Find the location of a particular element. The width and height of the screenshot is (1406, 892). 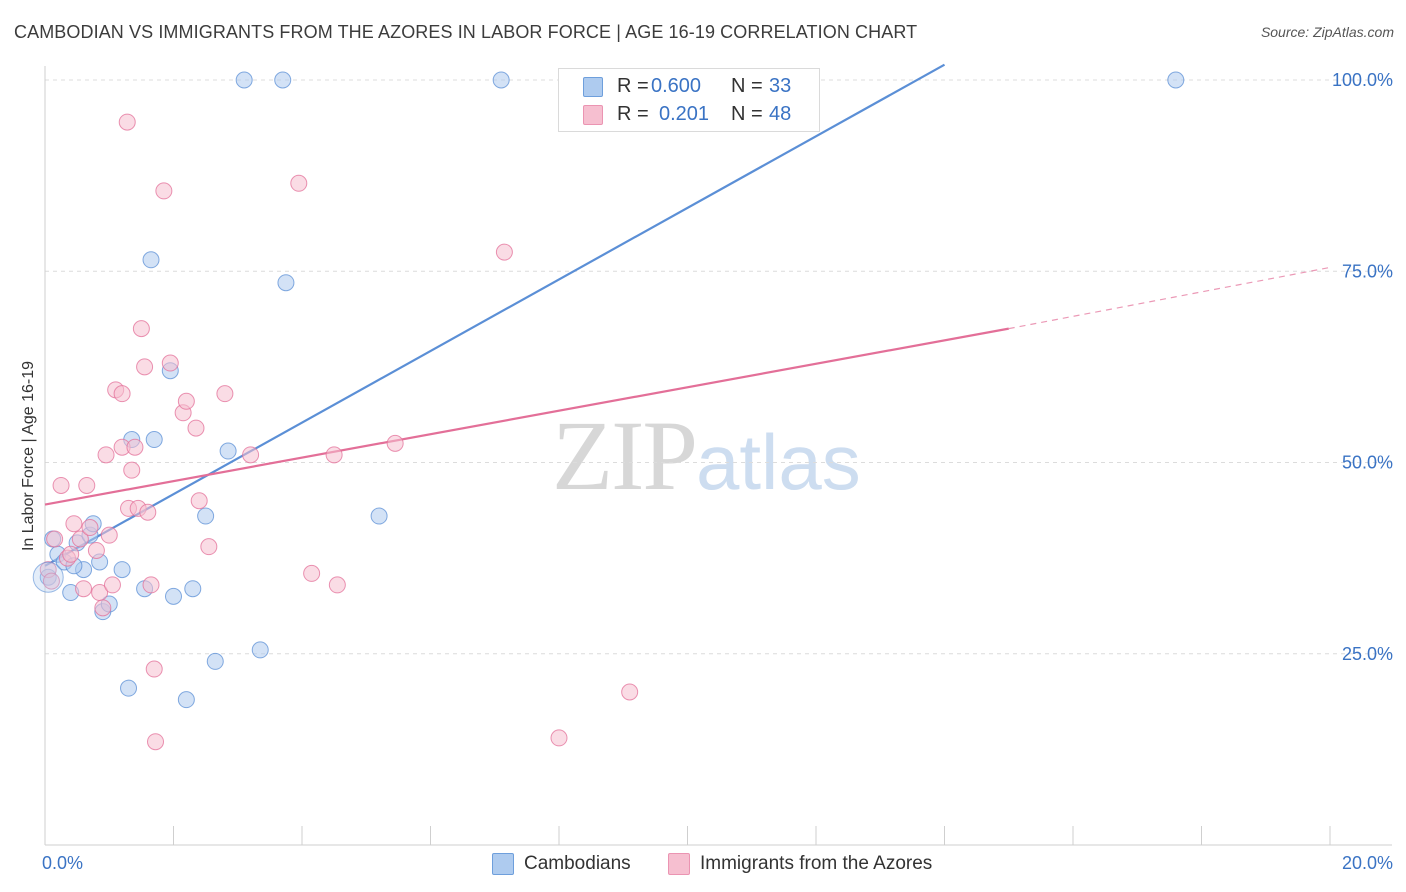

bottom-legend-swatch-azores is located at coordinates (679, 864).